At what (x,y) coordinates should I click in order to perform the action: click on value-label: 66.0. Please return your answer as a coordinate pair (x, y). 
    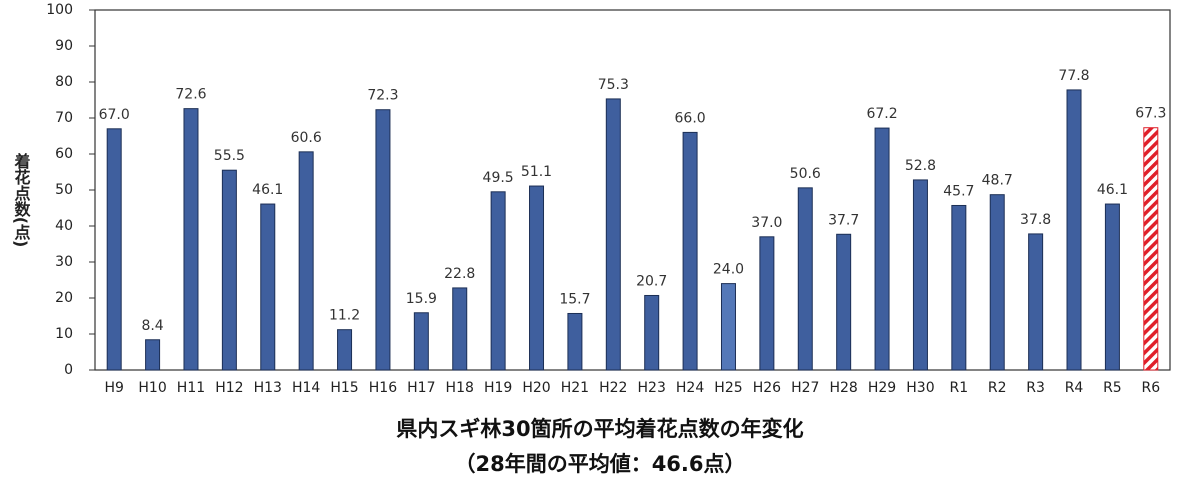
    Looking at the image, I should click on (690, 118).